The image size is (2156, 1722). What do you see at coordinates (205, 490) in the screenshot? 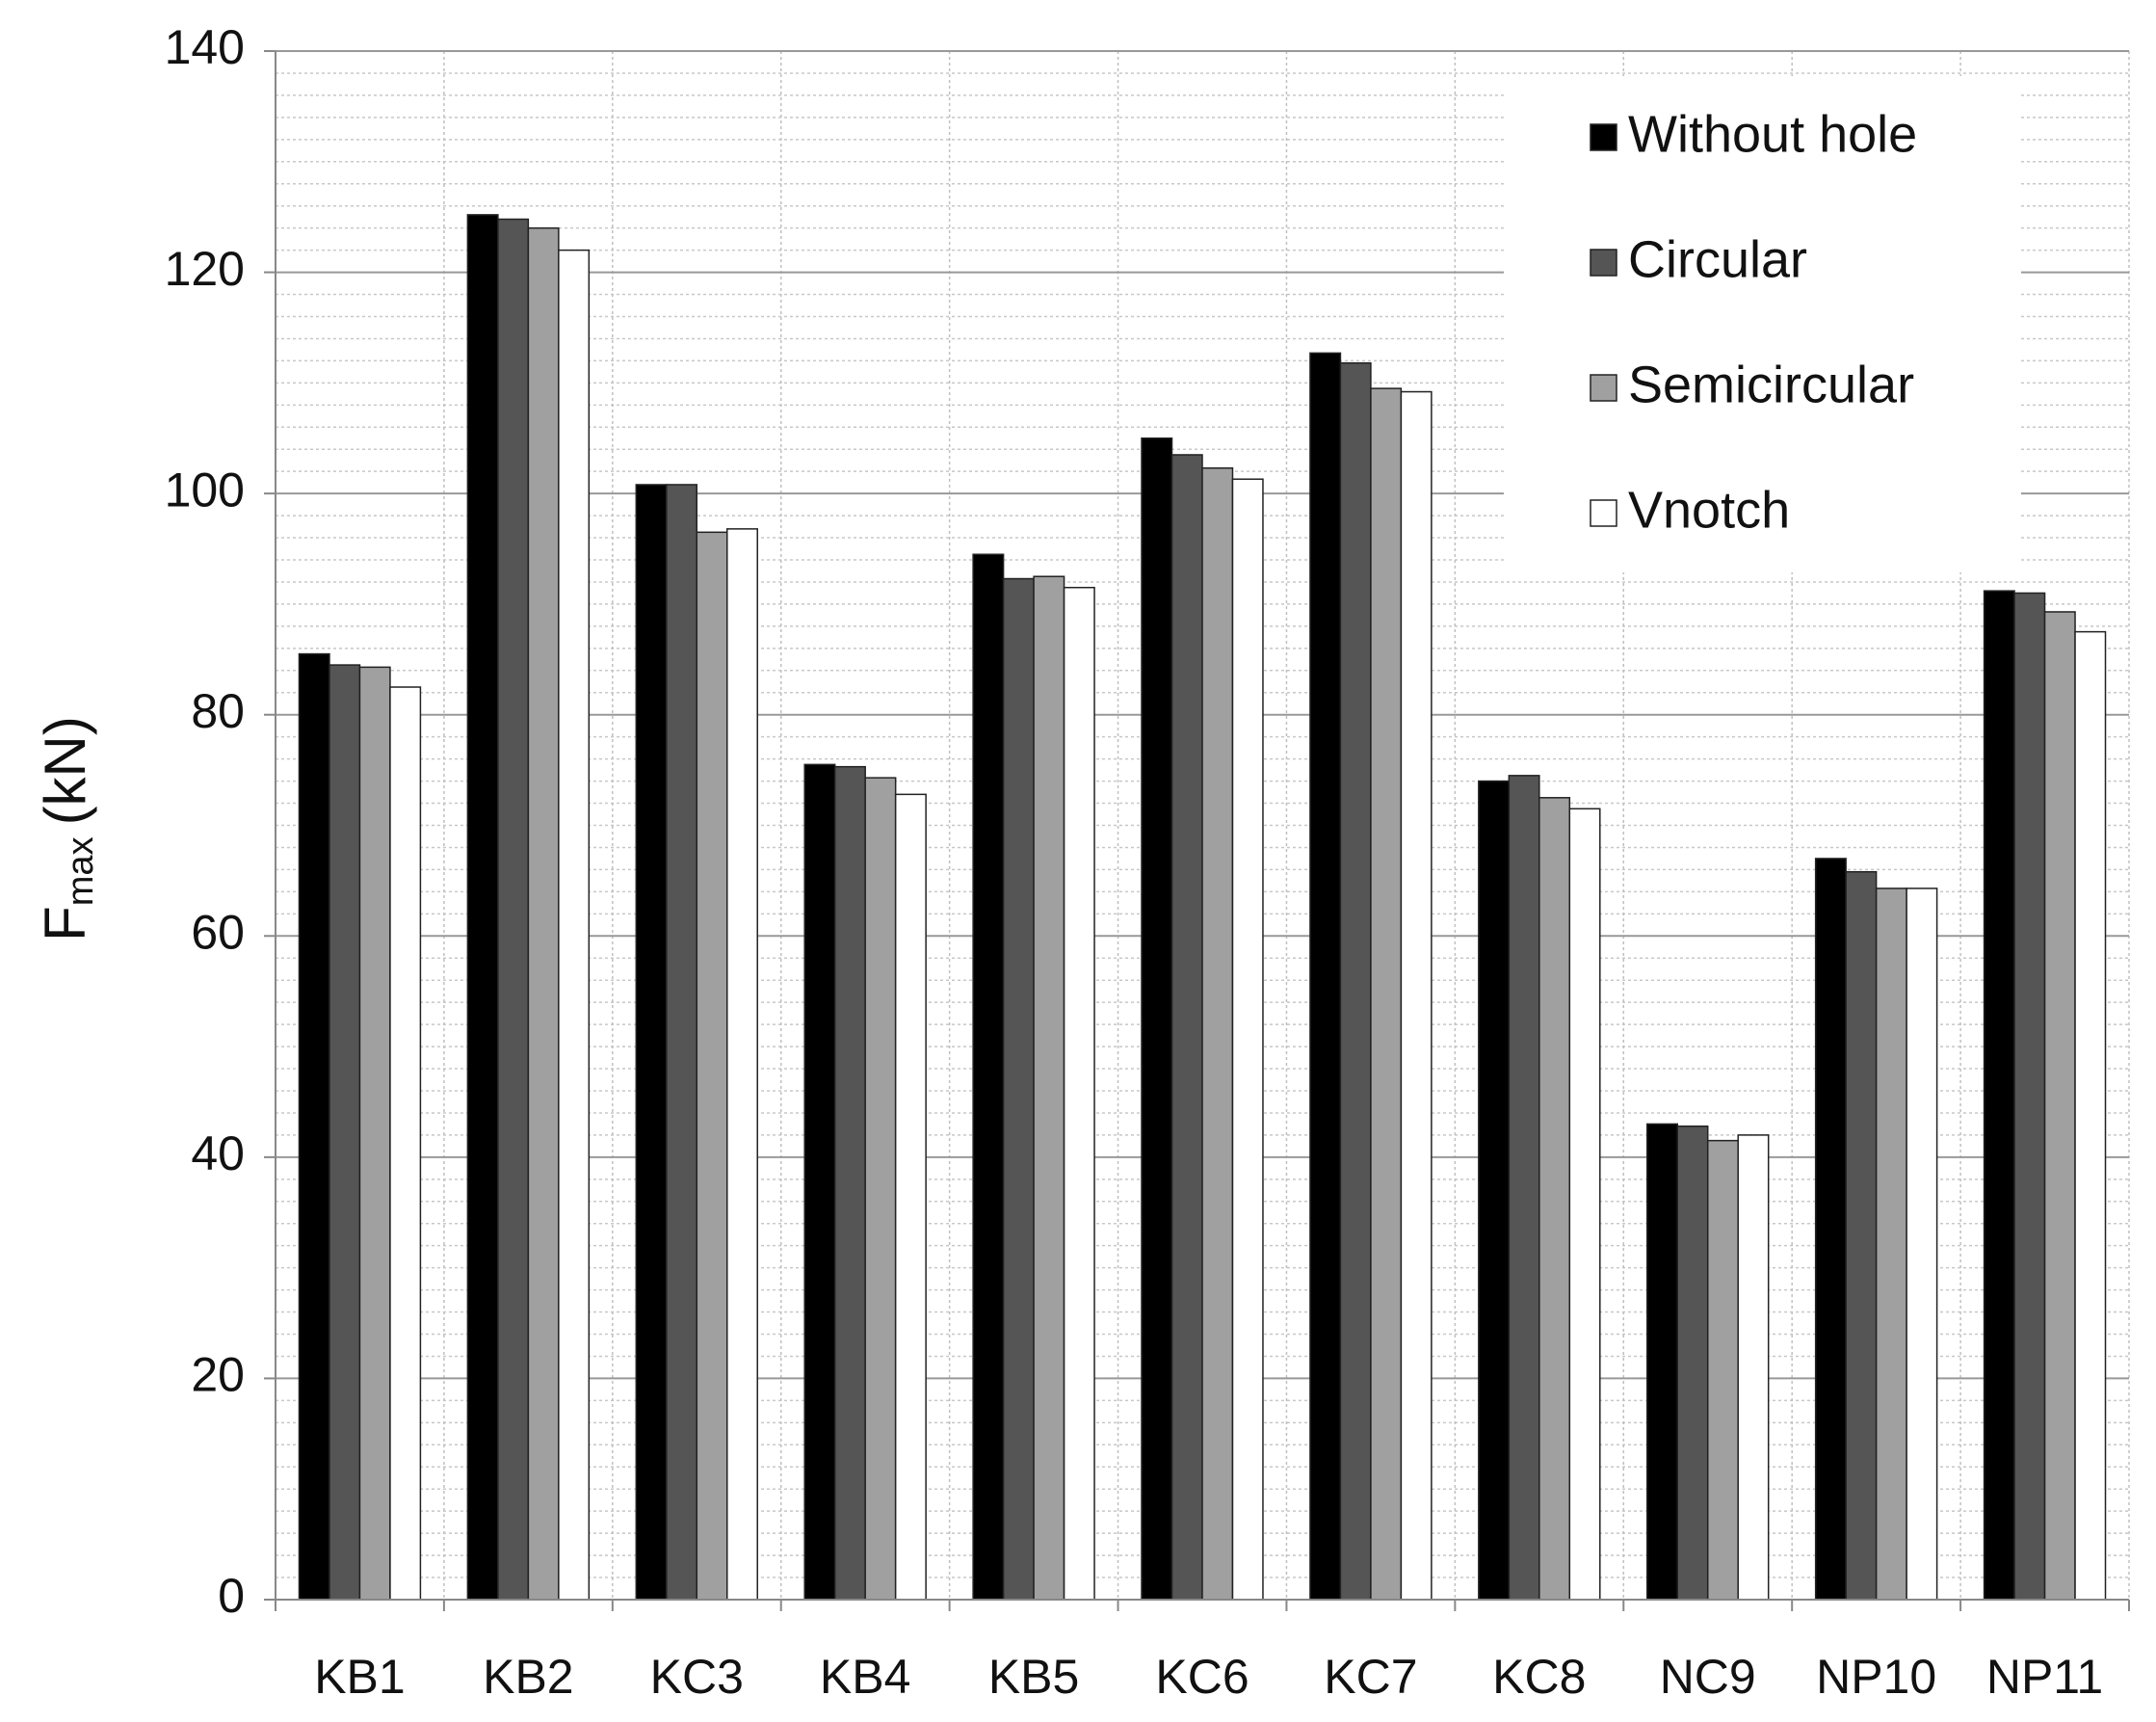
I see `y-tick-label: 100` at bounding box center [205, 490].